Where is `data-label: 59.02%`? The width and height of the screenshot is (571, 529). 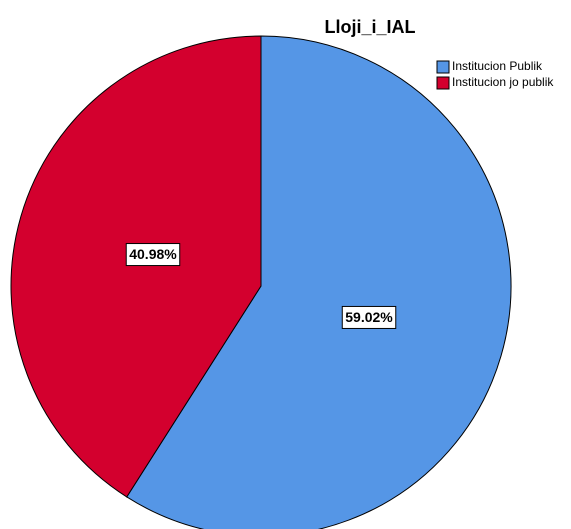 data-label: 59.02% is located at coordinates (369, 317).